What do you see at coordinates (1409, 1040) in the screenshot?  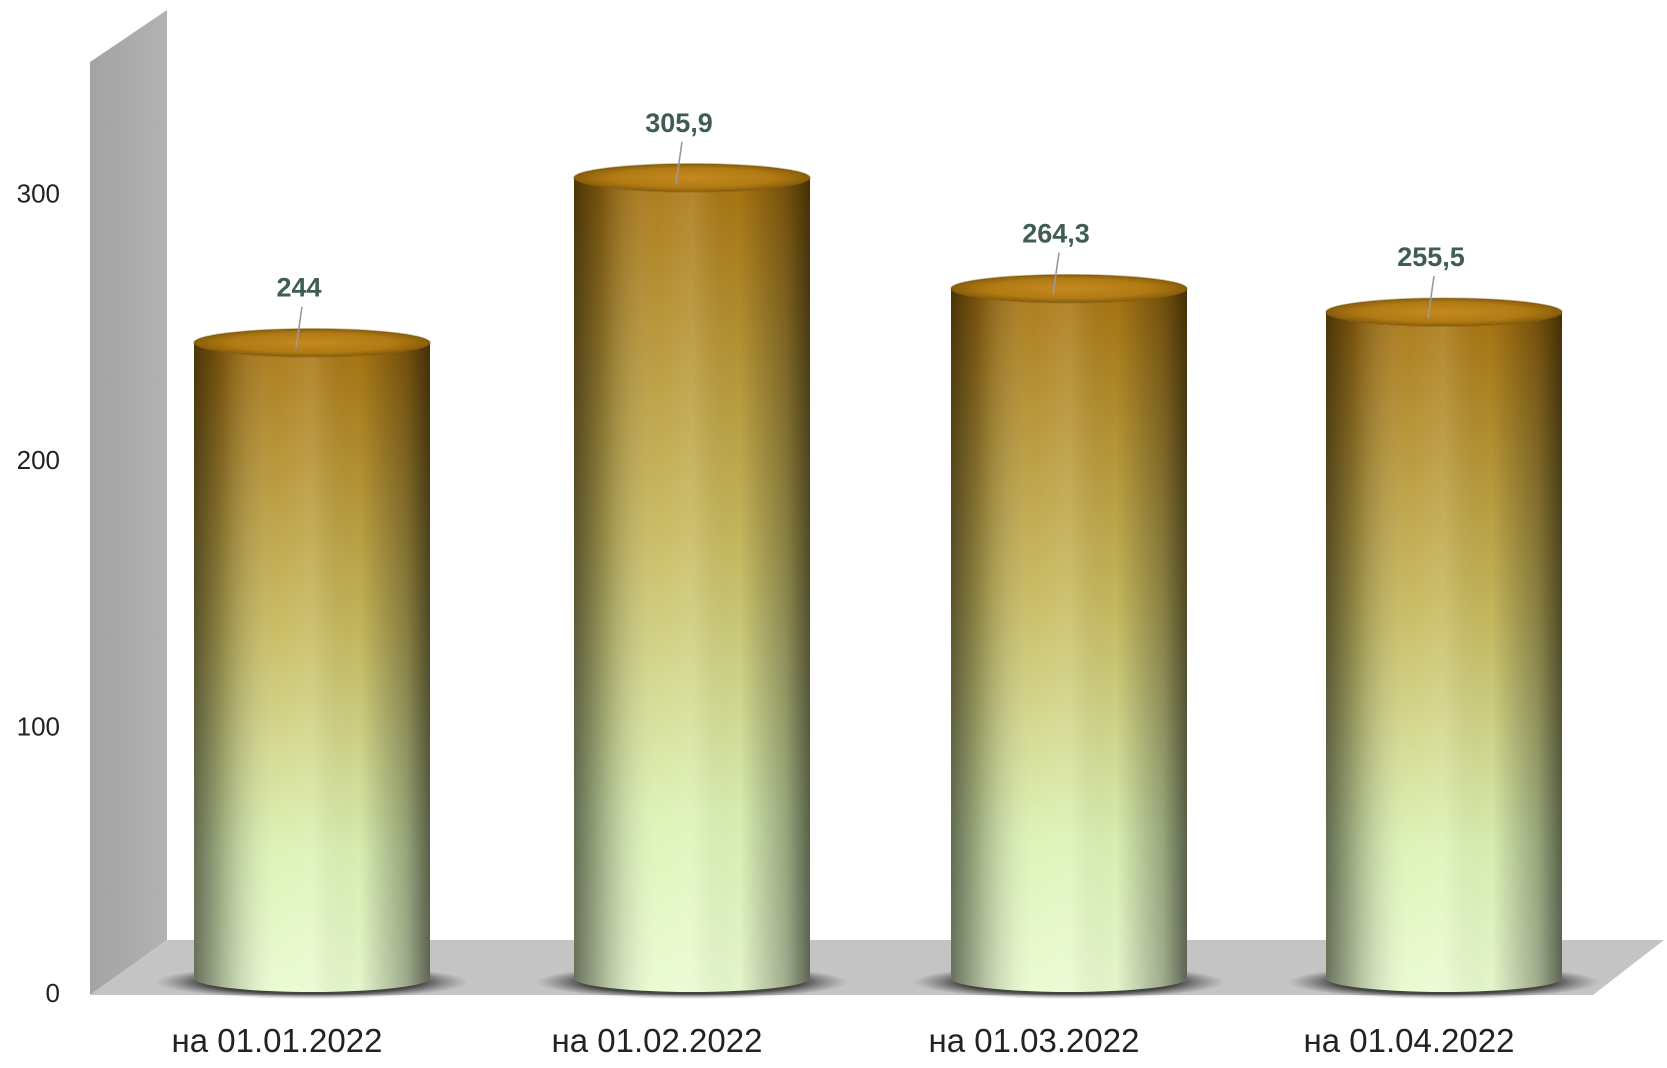 I see `x-category-label: на 01.04.2022` at bounding box center [1409, 1040].